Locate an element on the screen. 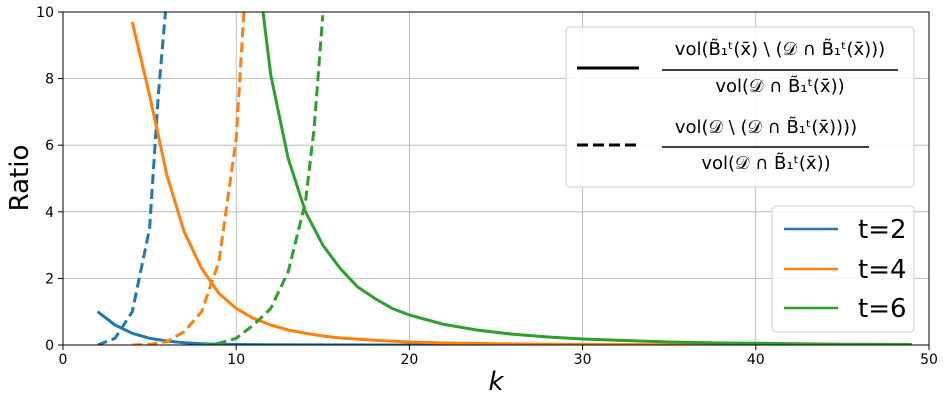 Image resolution: width=947 pixels, height=403 pixels. x-tick-label: 50 is located at coordinates (929, 360).